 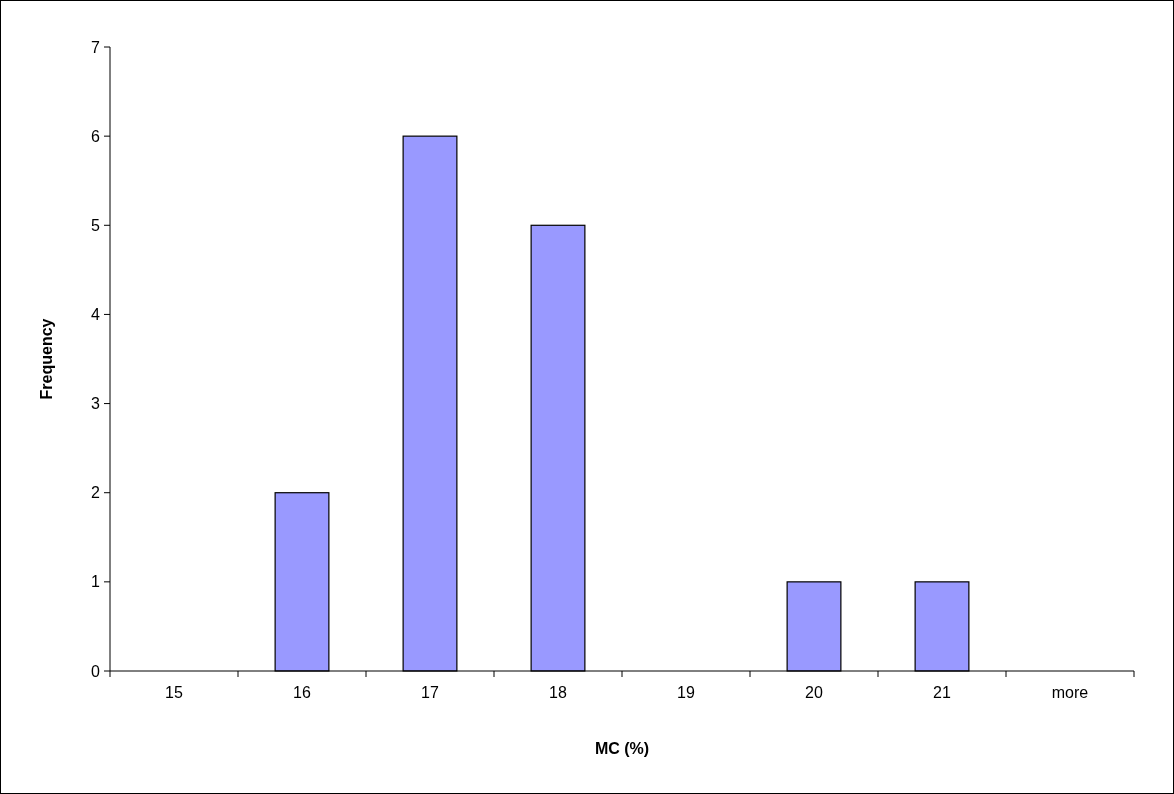 I want to click on y-tick-label: 4, so click(x=96, y=315).